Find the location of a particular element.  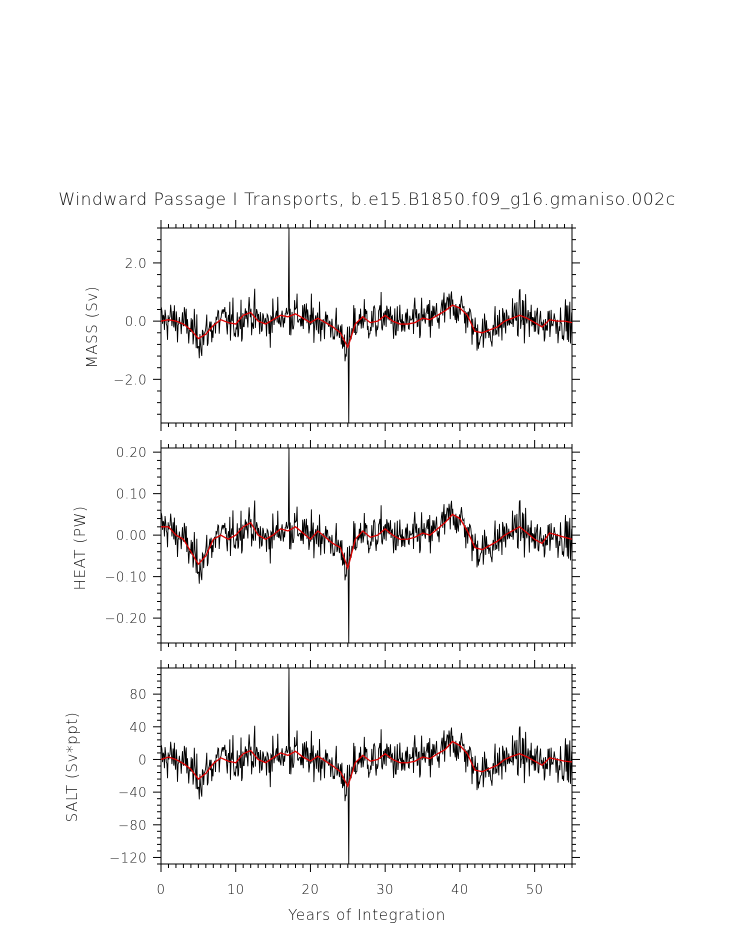

y-tick-label-salt: 0 is located at coordinates (142, 760).